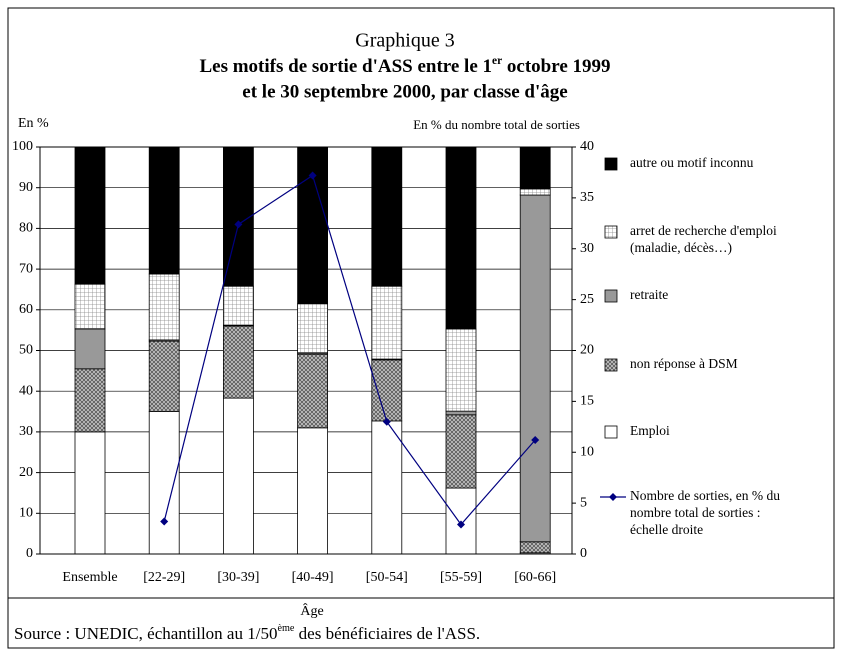 This screenshot has width=843, height=655. What do you see at coordinates (26, 309) in the screenshot?
I see `y-tick-label: 60` at bounding box center [26, 309].